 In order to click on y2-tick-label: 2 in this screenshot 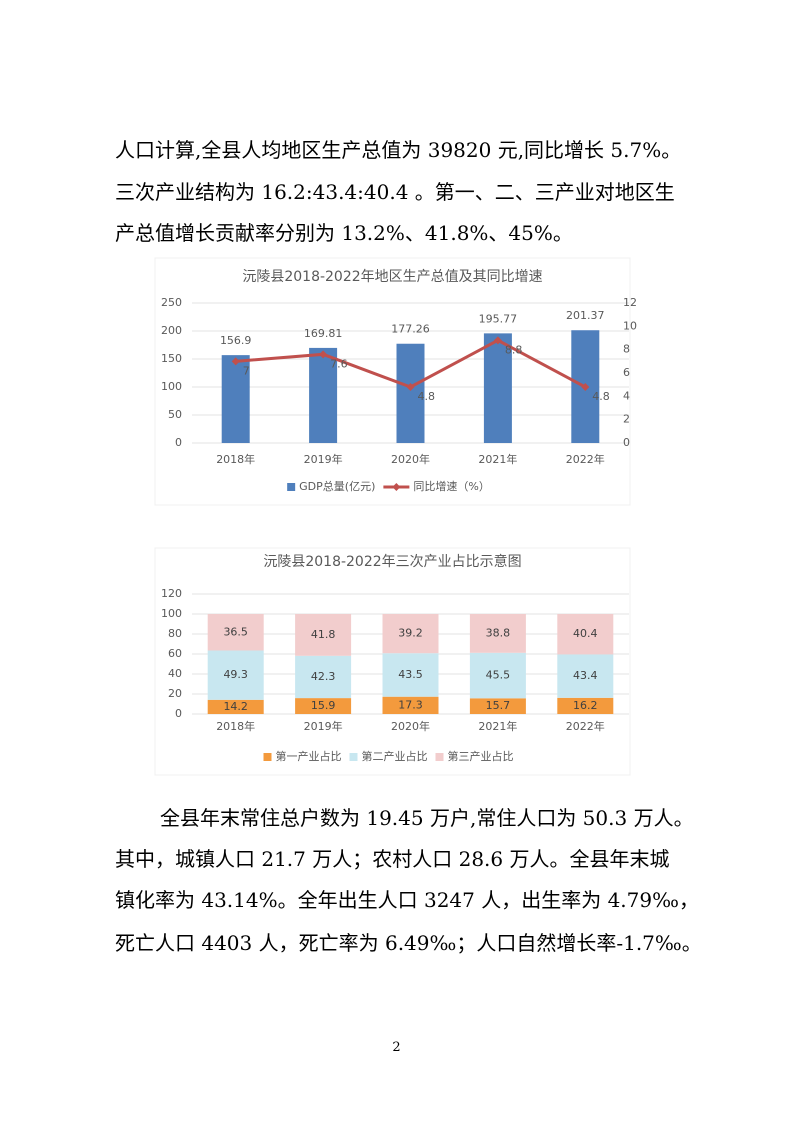, I will do `click(626, 419)`.